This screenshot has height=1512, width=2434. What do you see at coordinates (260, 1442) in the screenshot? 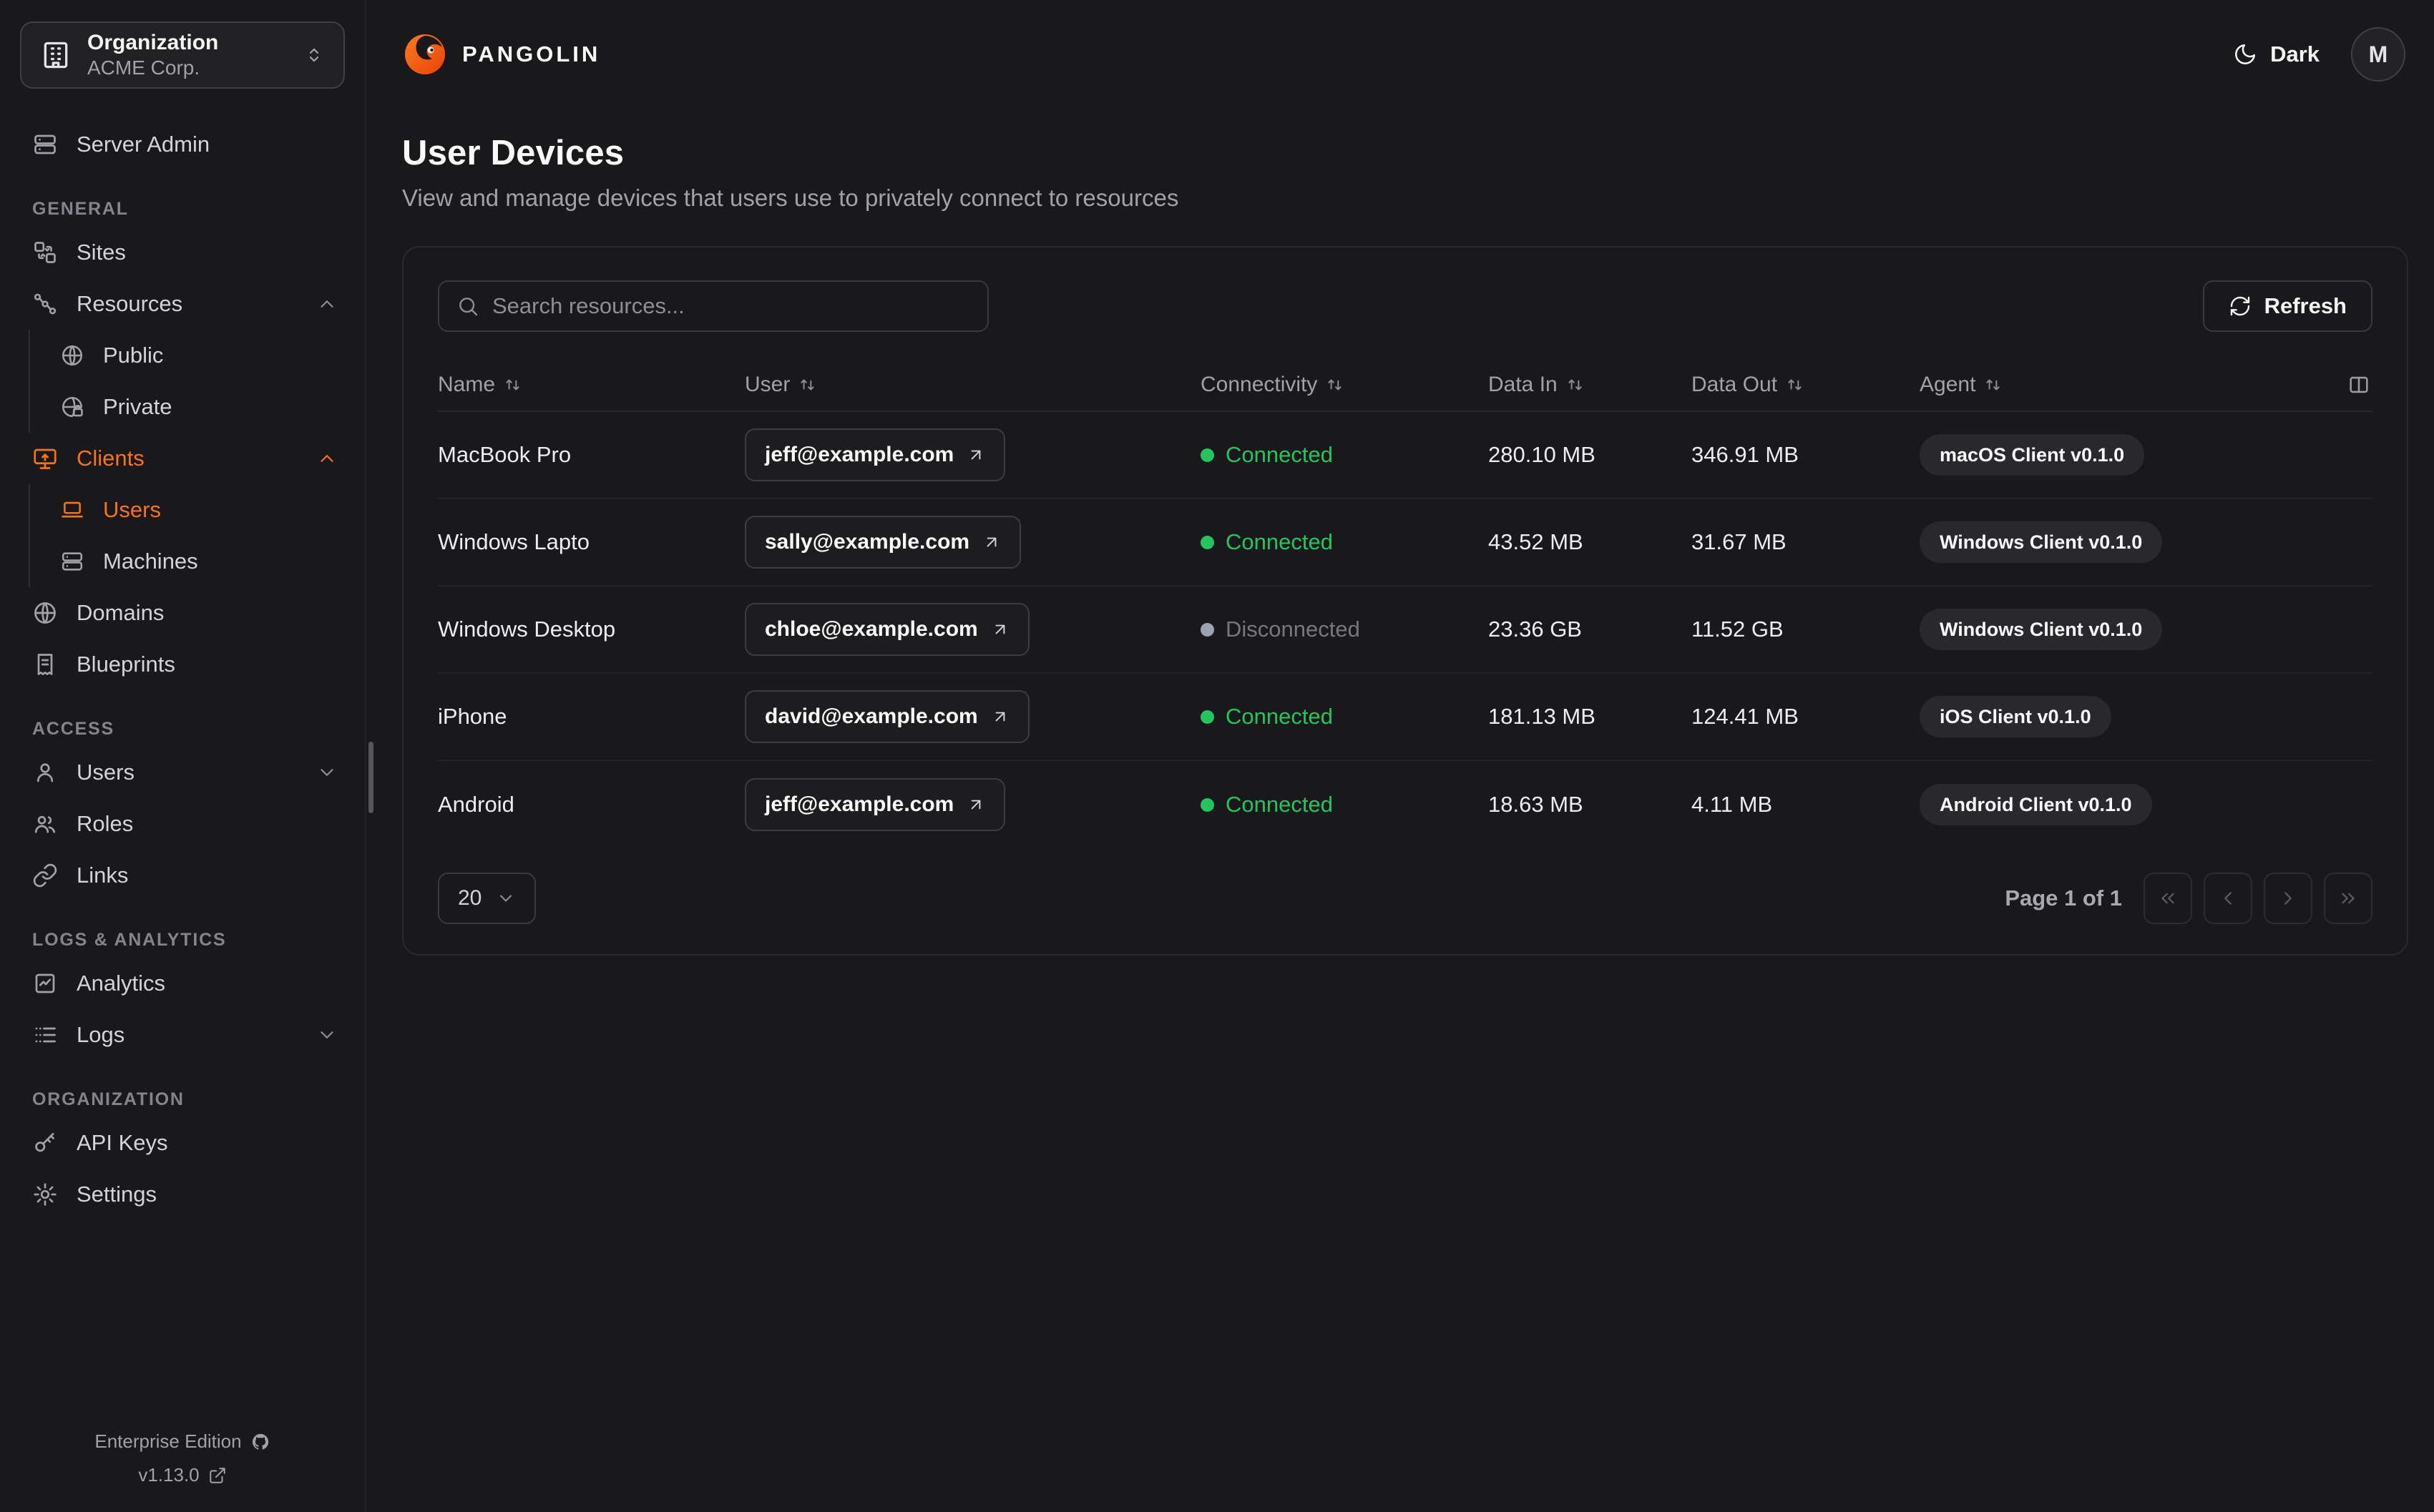
I see `github-icon` at bounding box center [260, 1442].